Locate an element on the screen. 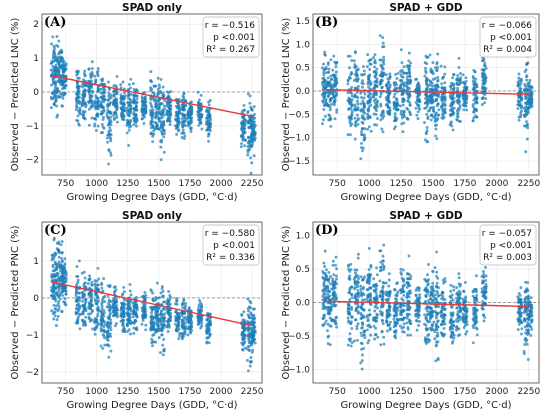 This screenshot has height=414, width=550. panel-title: SPAD + GDD is located at coordinates (426, 8).